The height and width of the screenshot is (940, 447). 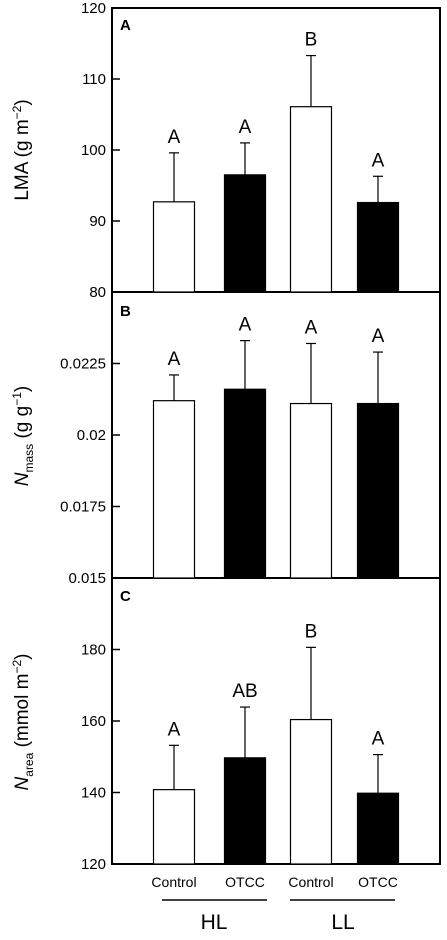 I want to click on panel-a-tick-label: 100, so click(x=93, y=150).